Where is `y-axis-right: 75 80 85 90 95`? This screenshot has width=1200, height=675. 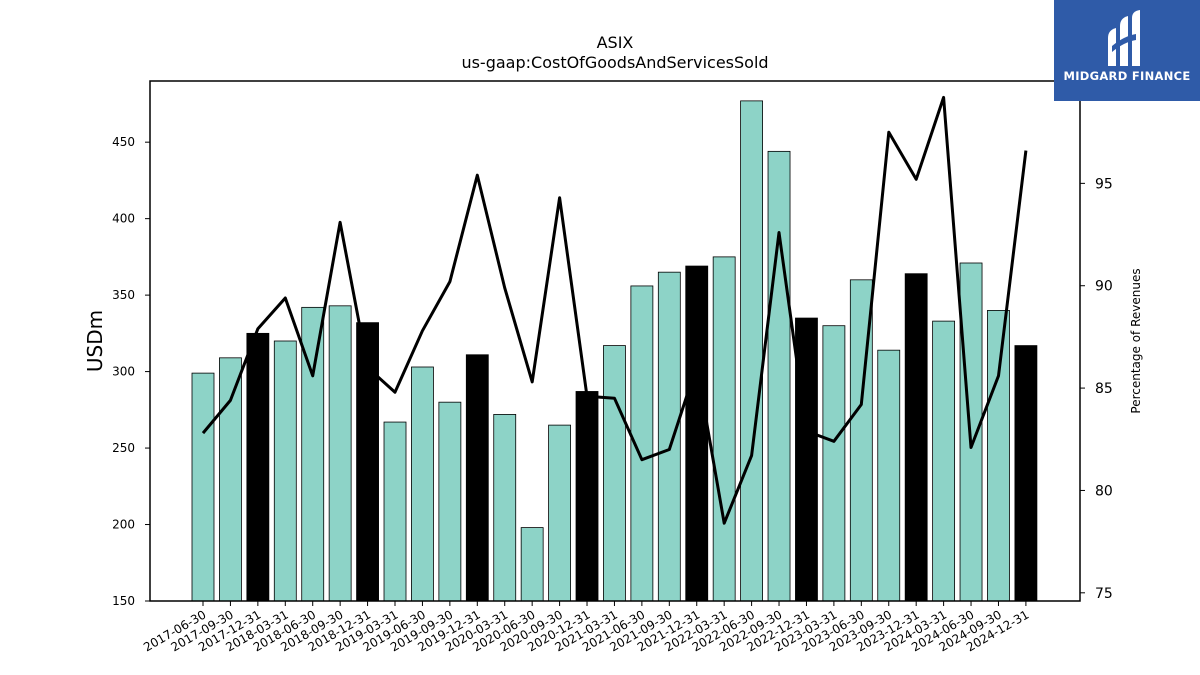
y-axis-right: 75 80 85 90 95 is located at coordinates (1096, 389).